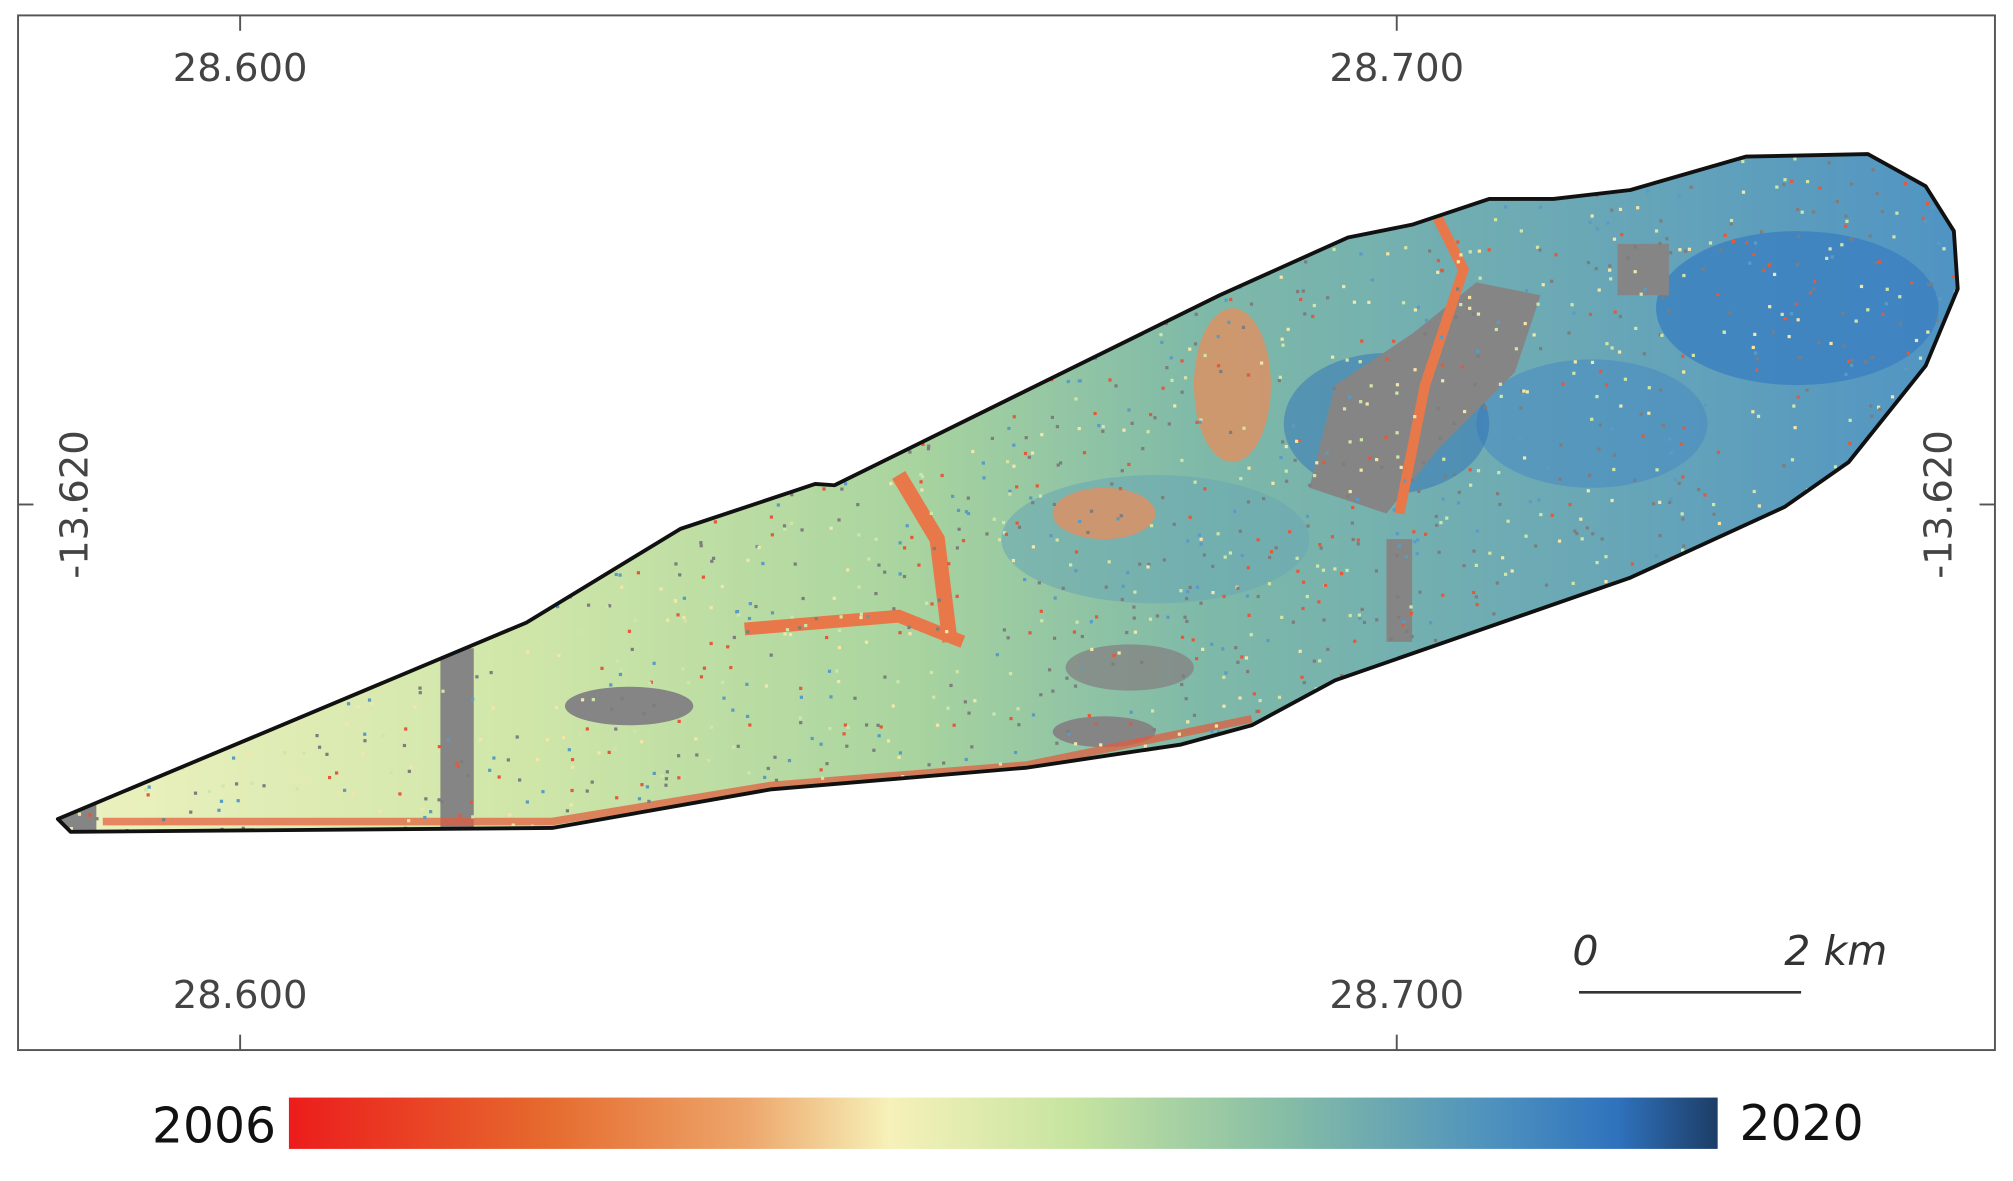 This screenshot has width=2013, height=1181. Describe the element at coordinates (1585, 951) in the screenshot. I see `scale-start: 0` at that location.